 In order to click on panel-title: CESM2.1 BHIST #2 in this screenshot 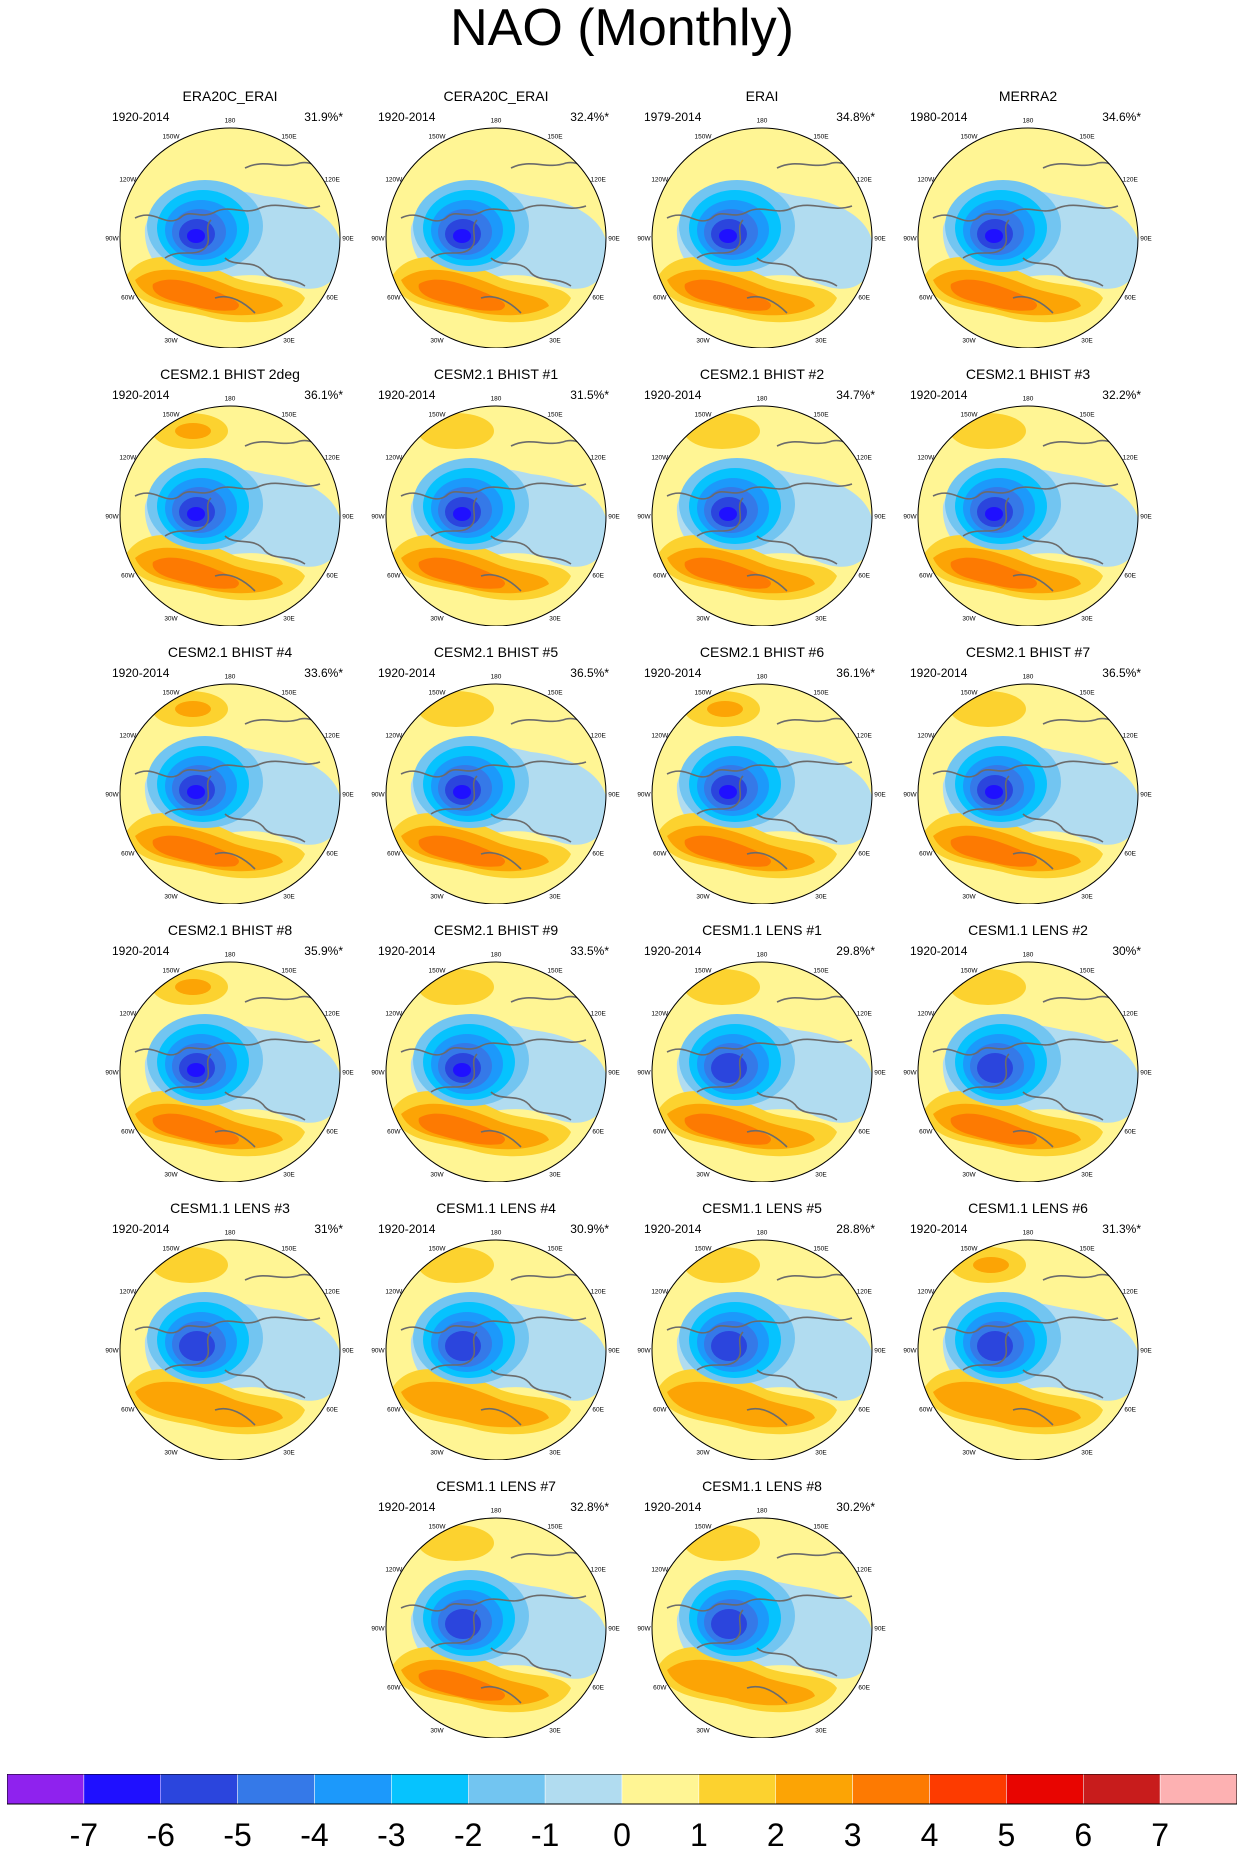, I will do `click(762, 374)`.